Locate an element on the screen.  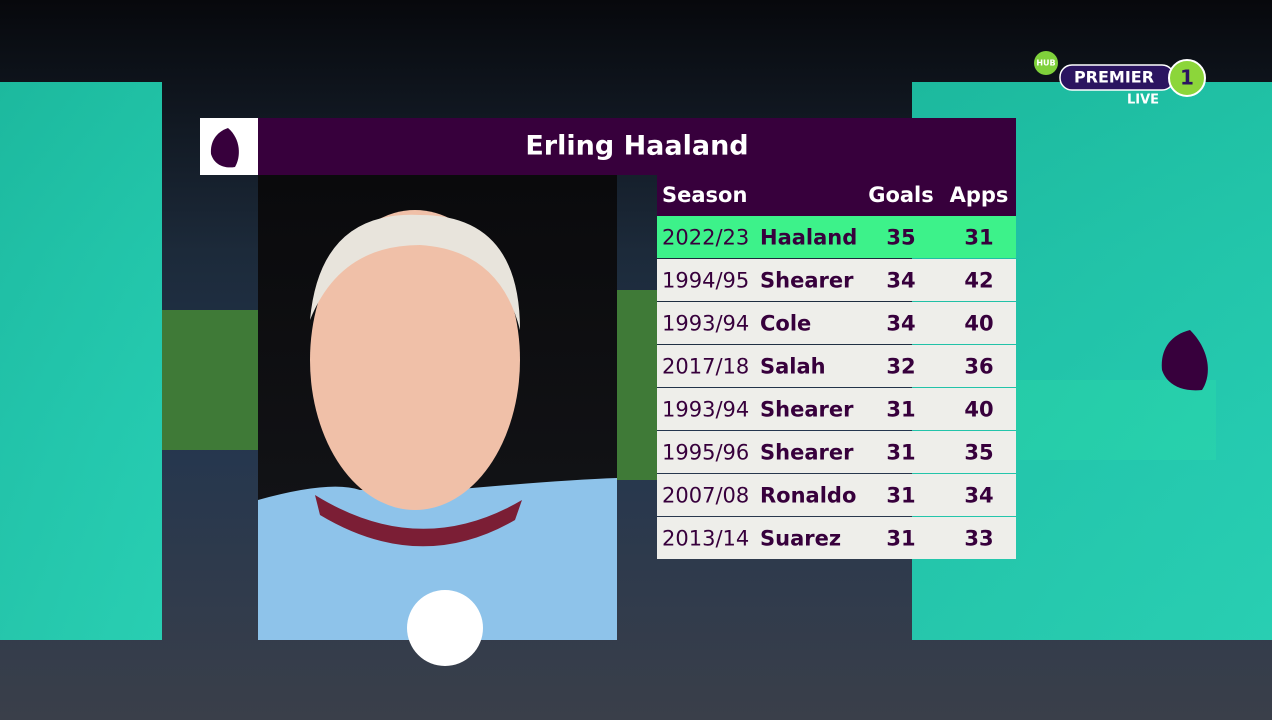
season: 1994/95 is located at coordinates (705, 281).